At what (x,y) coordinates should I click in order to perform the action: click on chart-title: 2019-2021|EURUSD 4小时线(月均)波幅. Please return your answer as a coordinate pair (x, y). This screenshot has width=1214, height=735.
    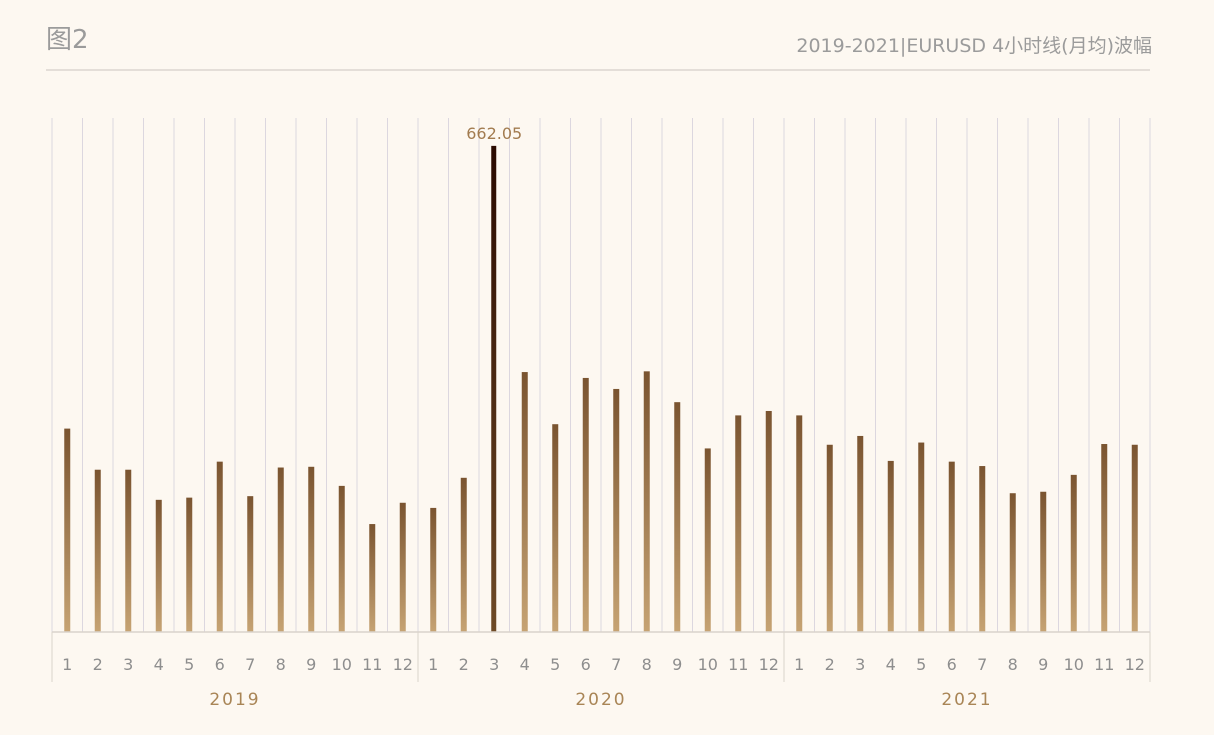
    Looking at the image, I should click on (974, 46).